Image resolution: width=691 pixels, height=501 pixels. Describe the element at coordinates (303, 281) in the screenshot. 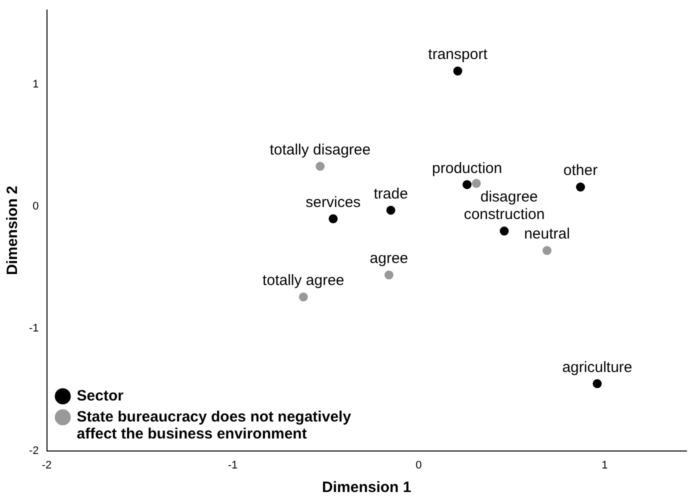

I see `annotation: totally agree` at that location.